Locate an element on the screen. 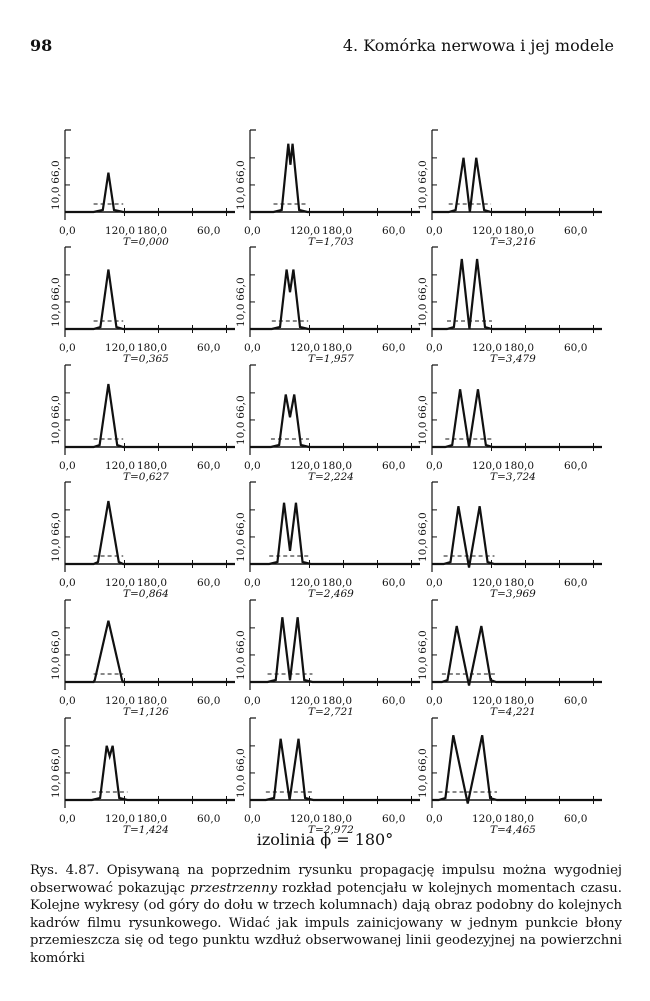 The image size is (650, 1001). caption-emphasis: przestrzenny is located at coordinates (234, 888).